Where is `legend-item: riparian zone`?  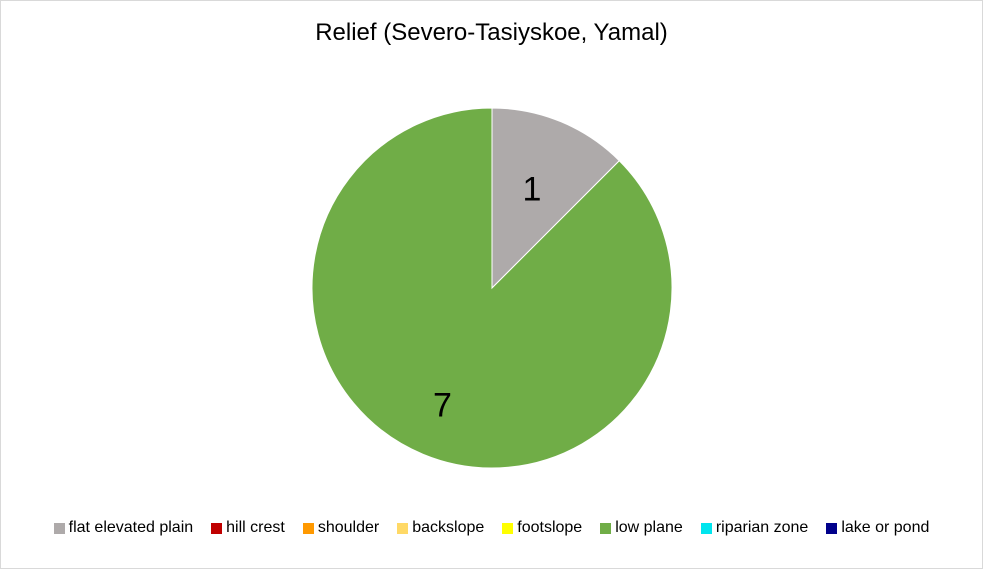
legend-item: riparian zone is located at coordinates (754, 528).